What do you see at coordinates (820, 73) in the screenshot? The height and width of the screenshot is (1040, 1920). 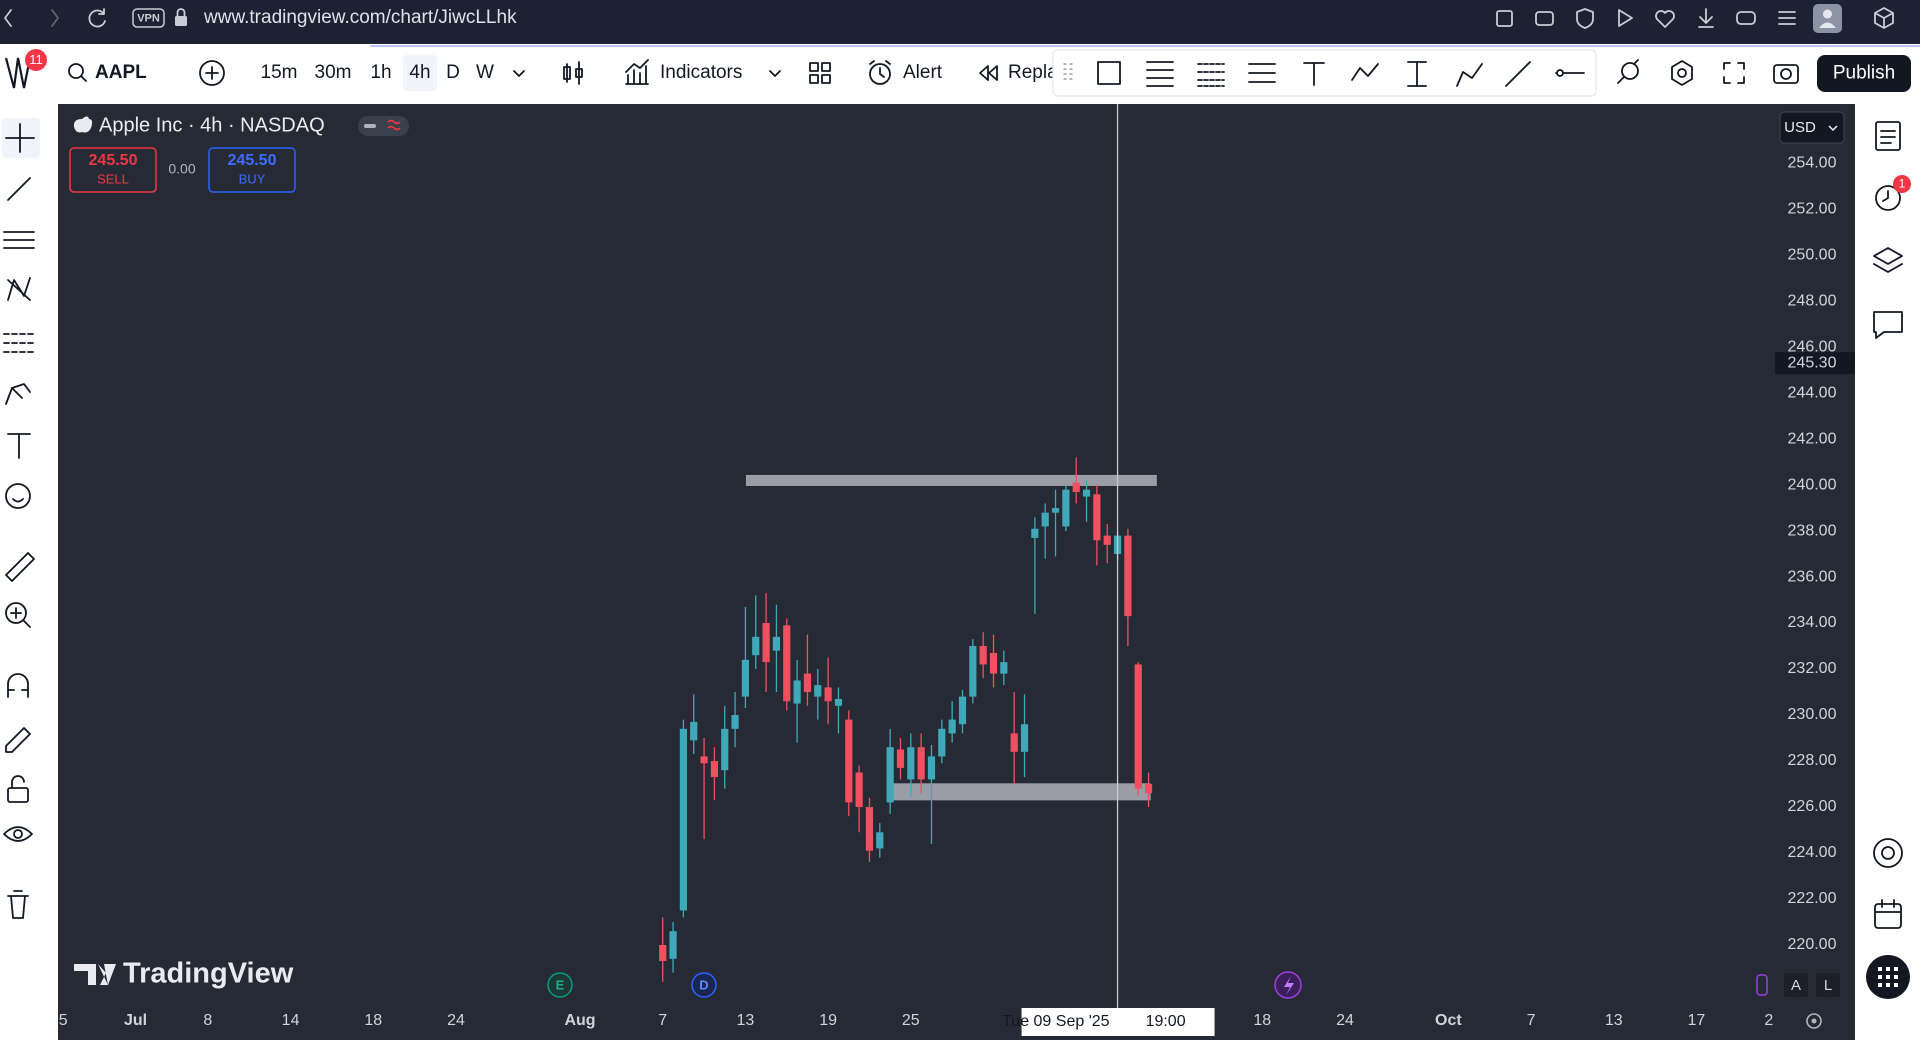 I see `layout-button` at bounding box center [820, 73].